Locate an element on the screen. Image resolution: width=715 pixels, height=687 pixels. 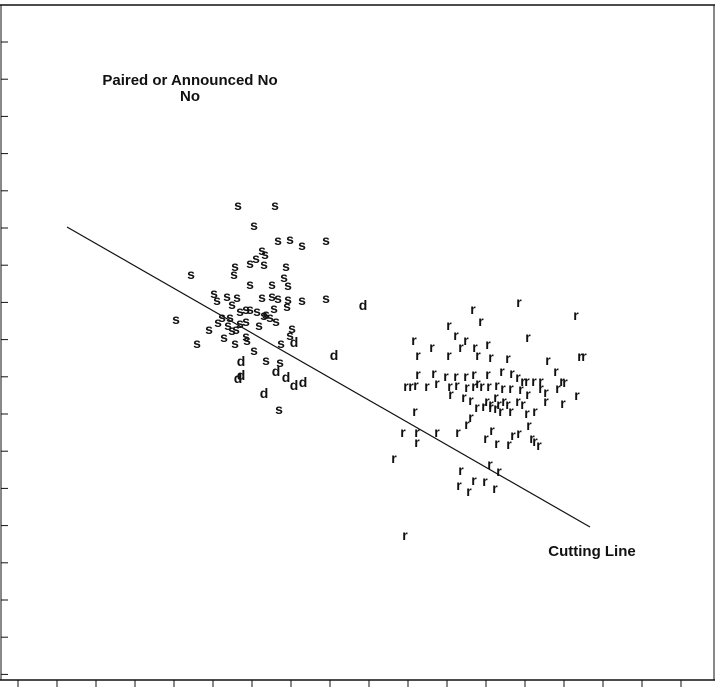
annotation-line-1: Paired or Announced No is located at coordinates (189, 80).